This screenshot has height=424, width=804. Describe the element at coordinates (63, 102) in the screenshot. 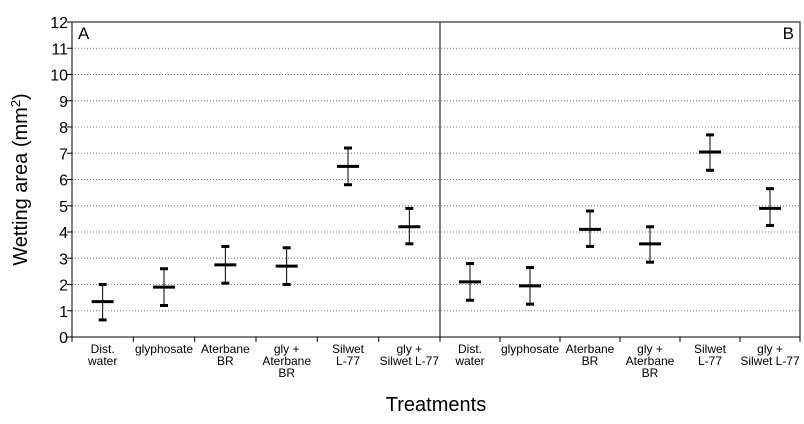

I see `y-tick-label: 9` at that location.